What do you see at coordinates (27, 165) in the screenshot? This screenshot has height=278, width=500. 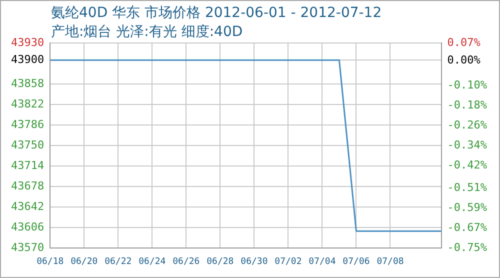 I see `y-tick-label: 43714` at bounding box center [27, 165].